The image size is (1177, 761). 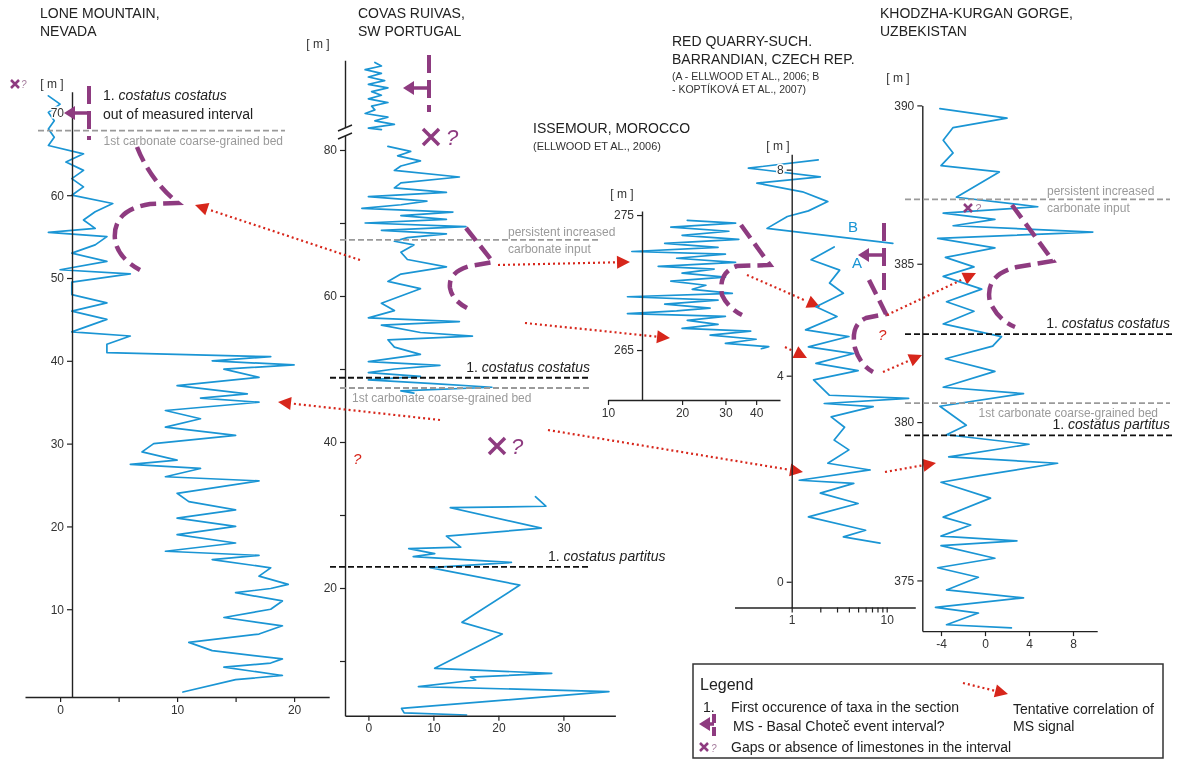 I want to click on y-tick-label: 50, so click(x=57, y=278).